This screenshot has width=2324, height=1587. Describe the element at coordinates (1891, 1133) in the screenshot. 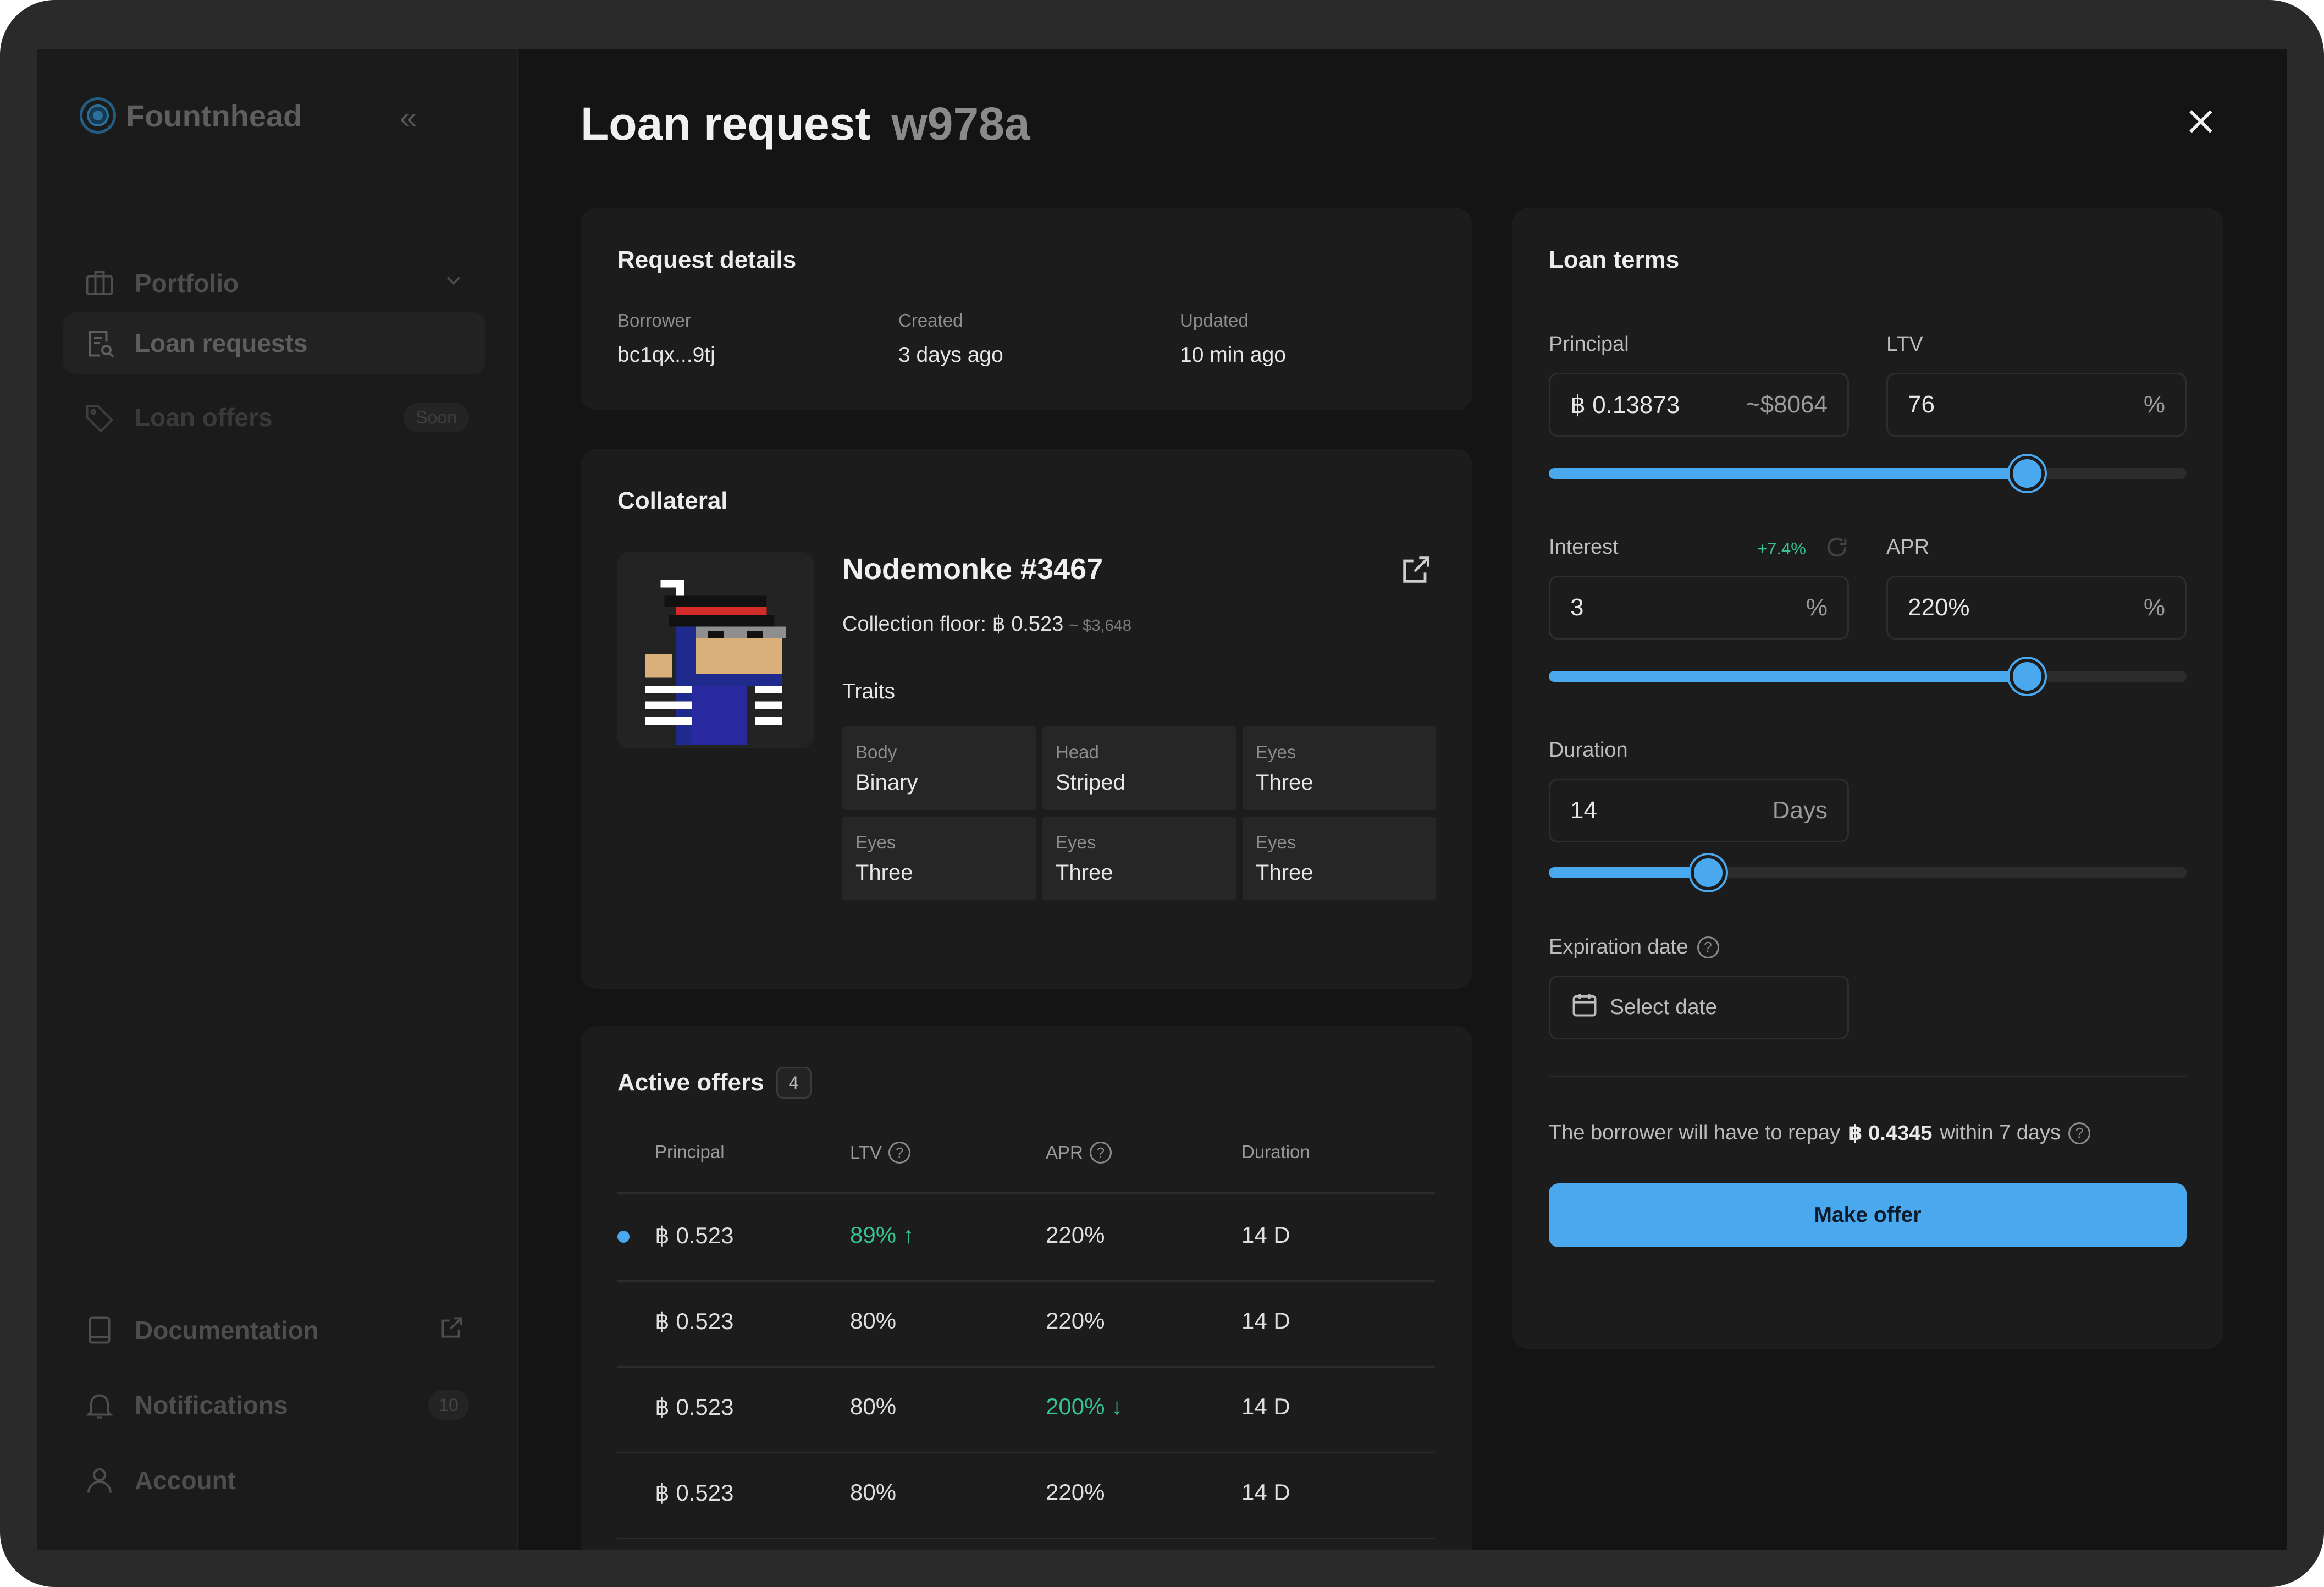

I see `repay-amount: ฿ 0.4345` at that location.